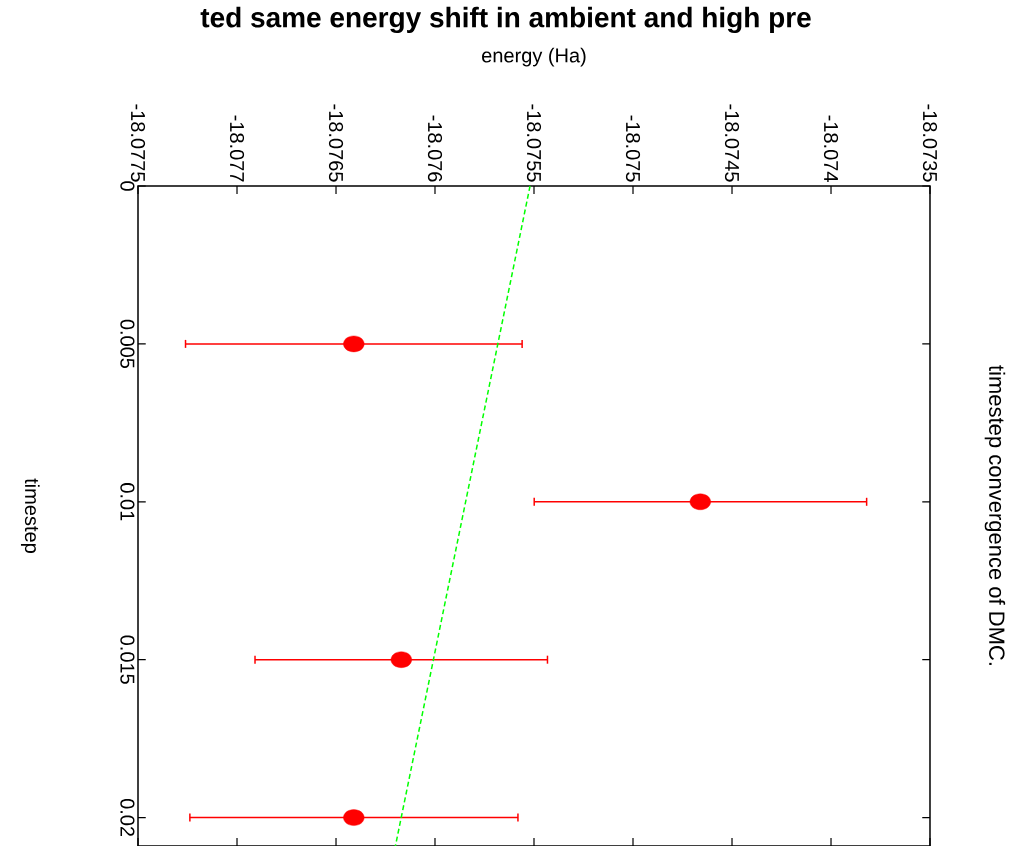 The width and height of the screenshot is (1012, 846). Describe the element at coordinates (138, 143) in the screenshot. I see `x-tick-label: -18.0775` at that location.